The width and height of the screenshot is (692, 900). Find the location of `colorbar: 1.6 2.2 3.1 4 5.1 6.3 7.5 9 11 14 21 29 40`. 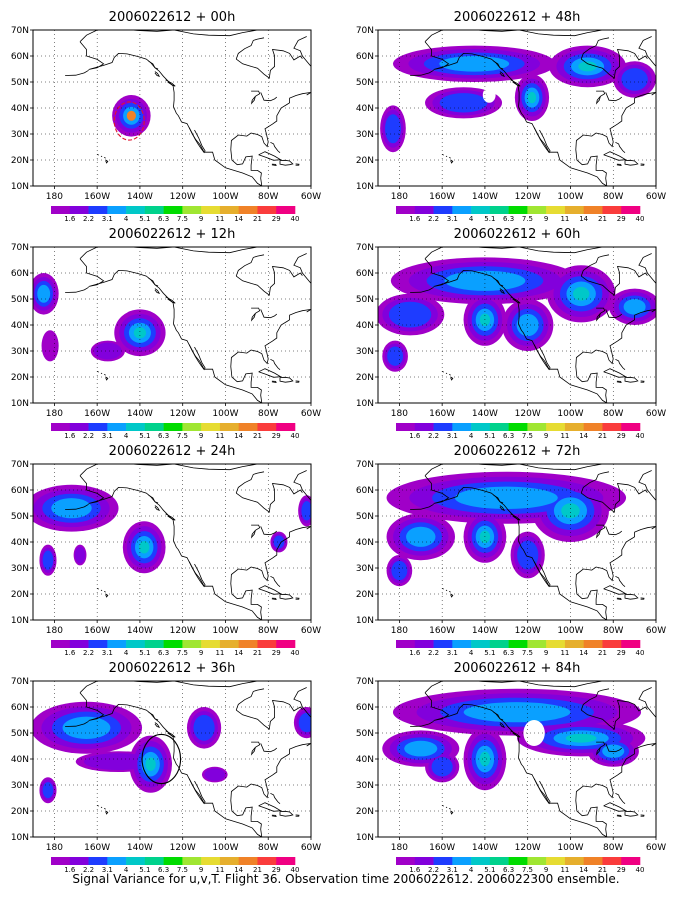

colorbar: 1.6 2.2 3.1 4 5.1 6.3 7.5 9 11 14 21 29 40 is located at coordinates (520, 214).